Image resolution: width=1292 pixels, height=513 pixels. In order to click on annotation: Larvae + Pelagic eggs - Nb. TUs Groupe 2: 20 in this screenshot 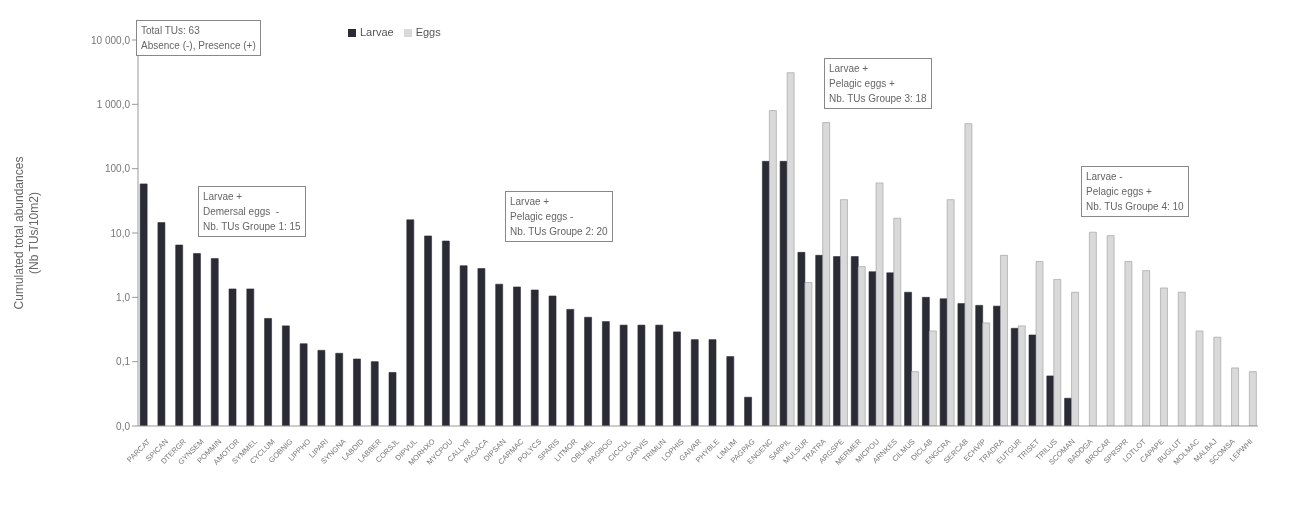, I will do `click(559, 216)`.